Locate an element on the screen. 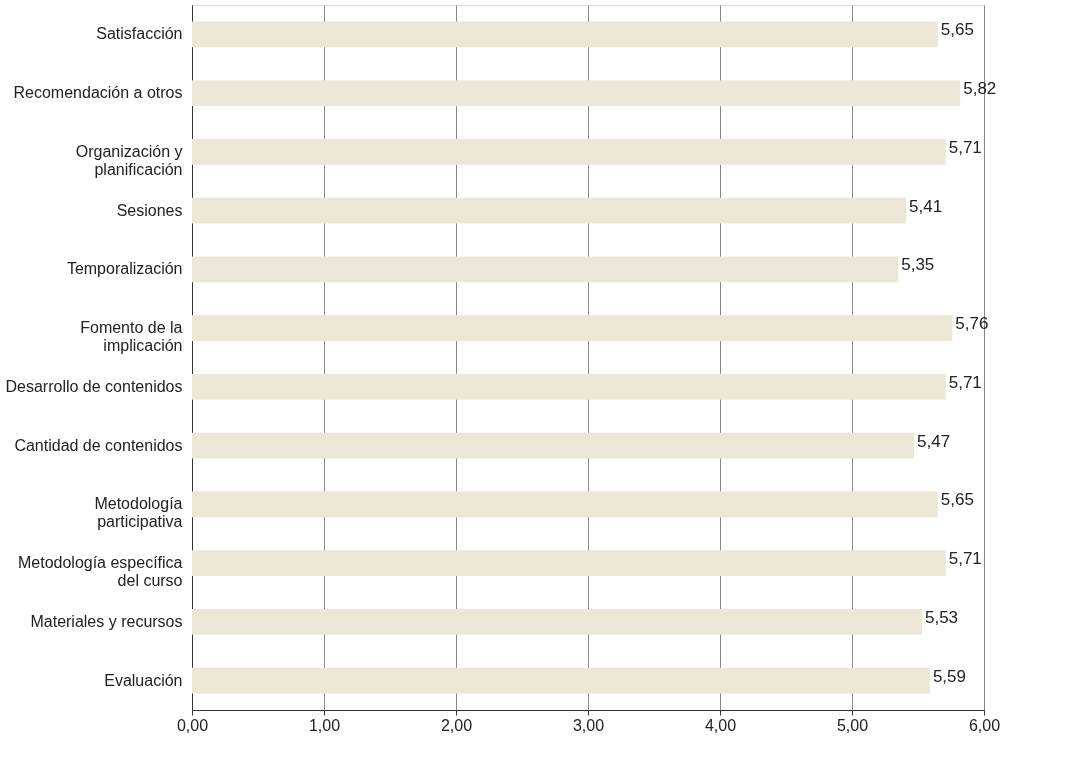 The width and height of the screenshot is (1080, 758). x-tick-label: 5,00 is located at coordinates (852, 725).